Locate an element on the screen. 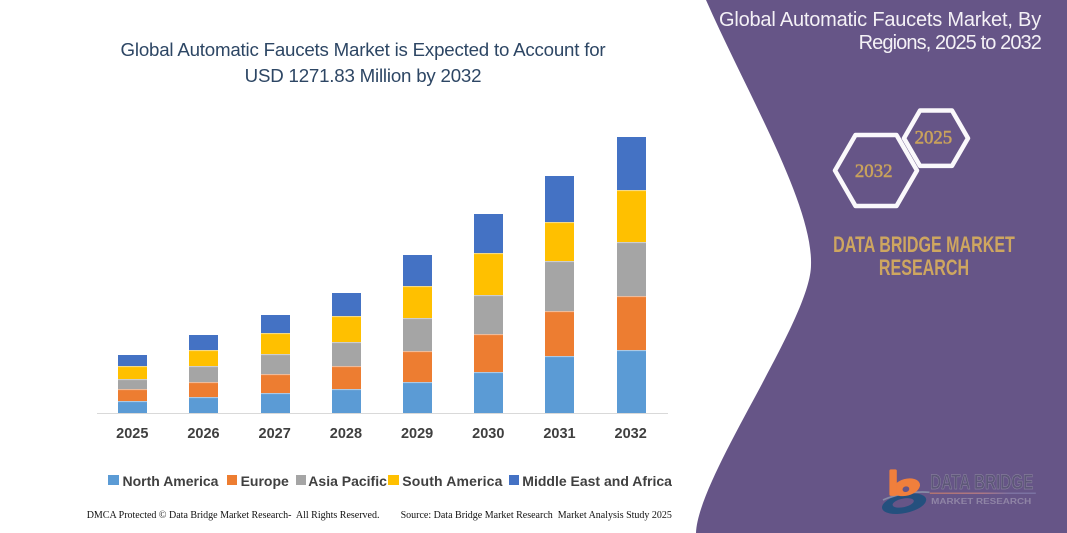 This screenshot has height=533, width=1067. svg-text: MARKET RESEARCH is located at coordinates (981, 501).